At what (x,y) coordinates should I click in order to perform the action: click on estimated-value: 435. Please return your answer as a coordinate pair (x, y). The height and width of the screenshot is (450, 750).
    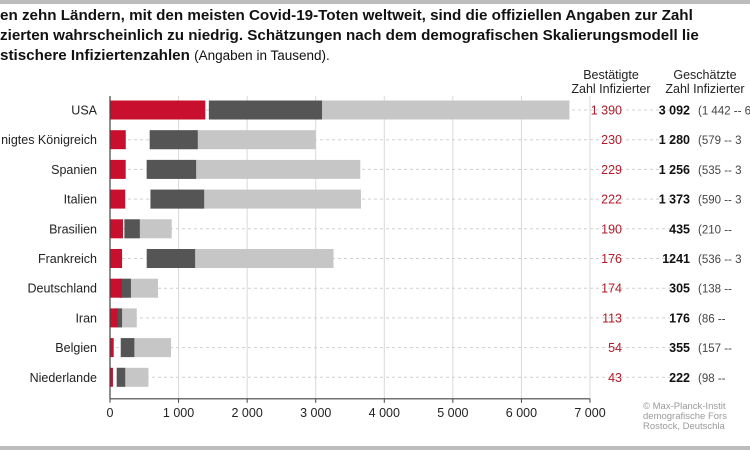
    Looking at the image, I should click on (679, 229).